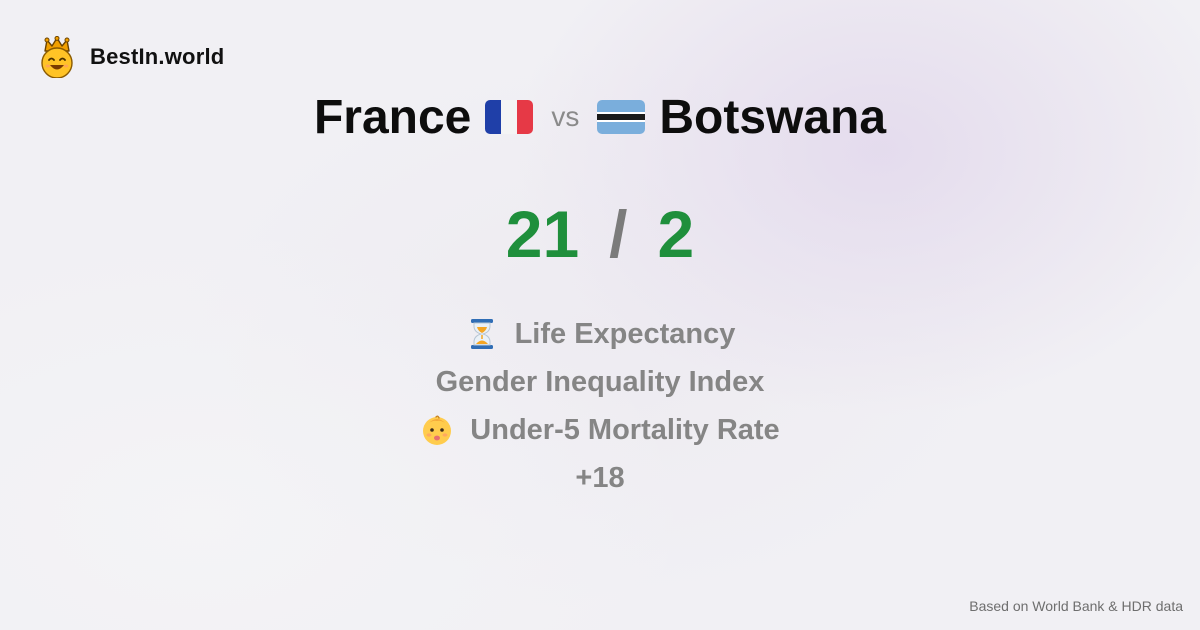 The image size is (1200, 630). What do you see at coordinates (625, 333) in the screenshot?
I see `metric-label: Life Expectancy` at bounding box center [625, 333].